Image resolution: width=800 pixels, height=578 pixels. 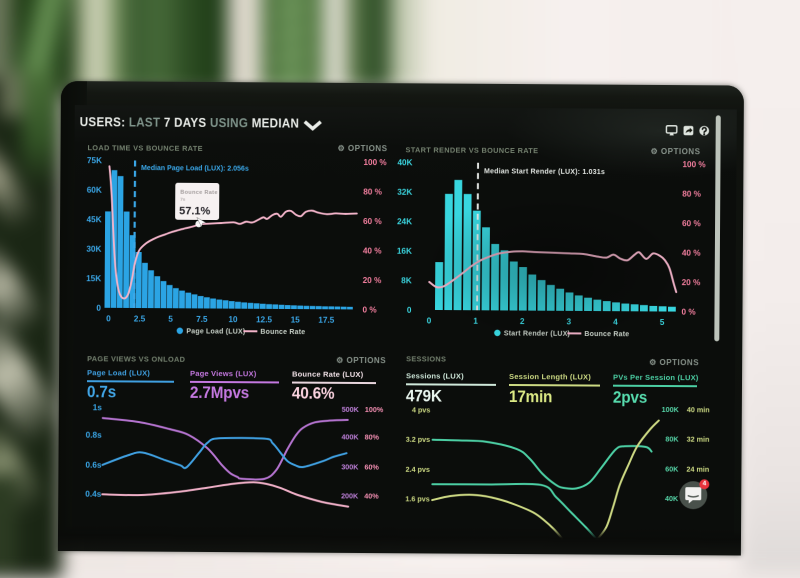 What do you see at coordinates (350, 436) in the screenshot?
I see `svg-text: 400K` at bounding box center [350, 436].